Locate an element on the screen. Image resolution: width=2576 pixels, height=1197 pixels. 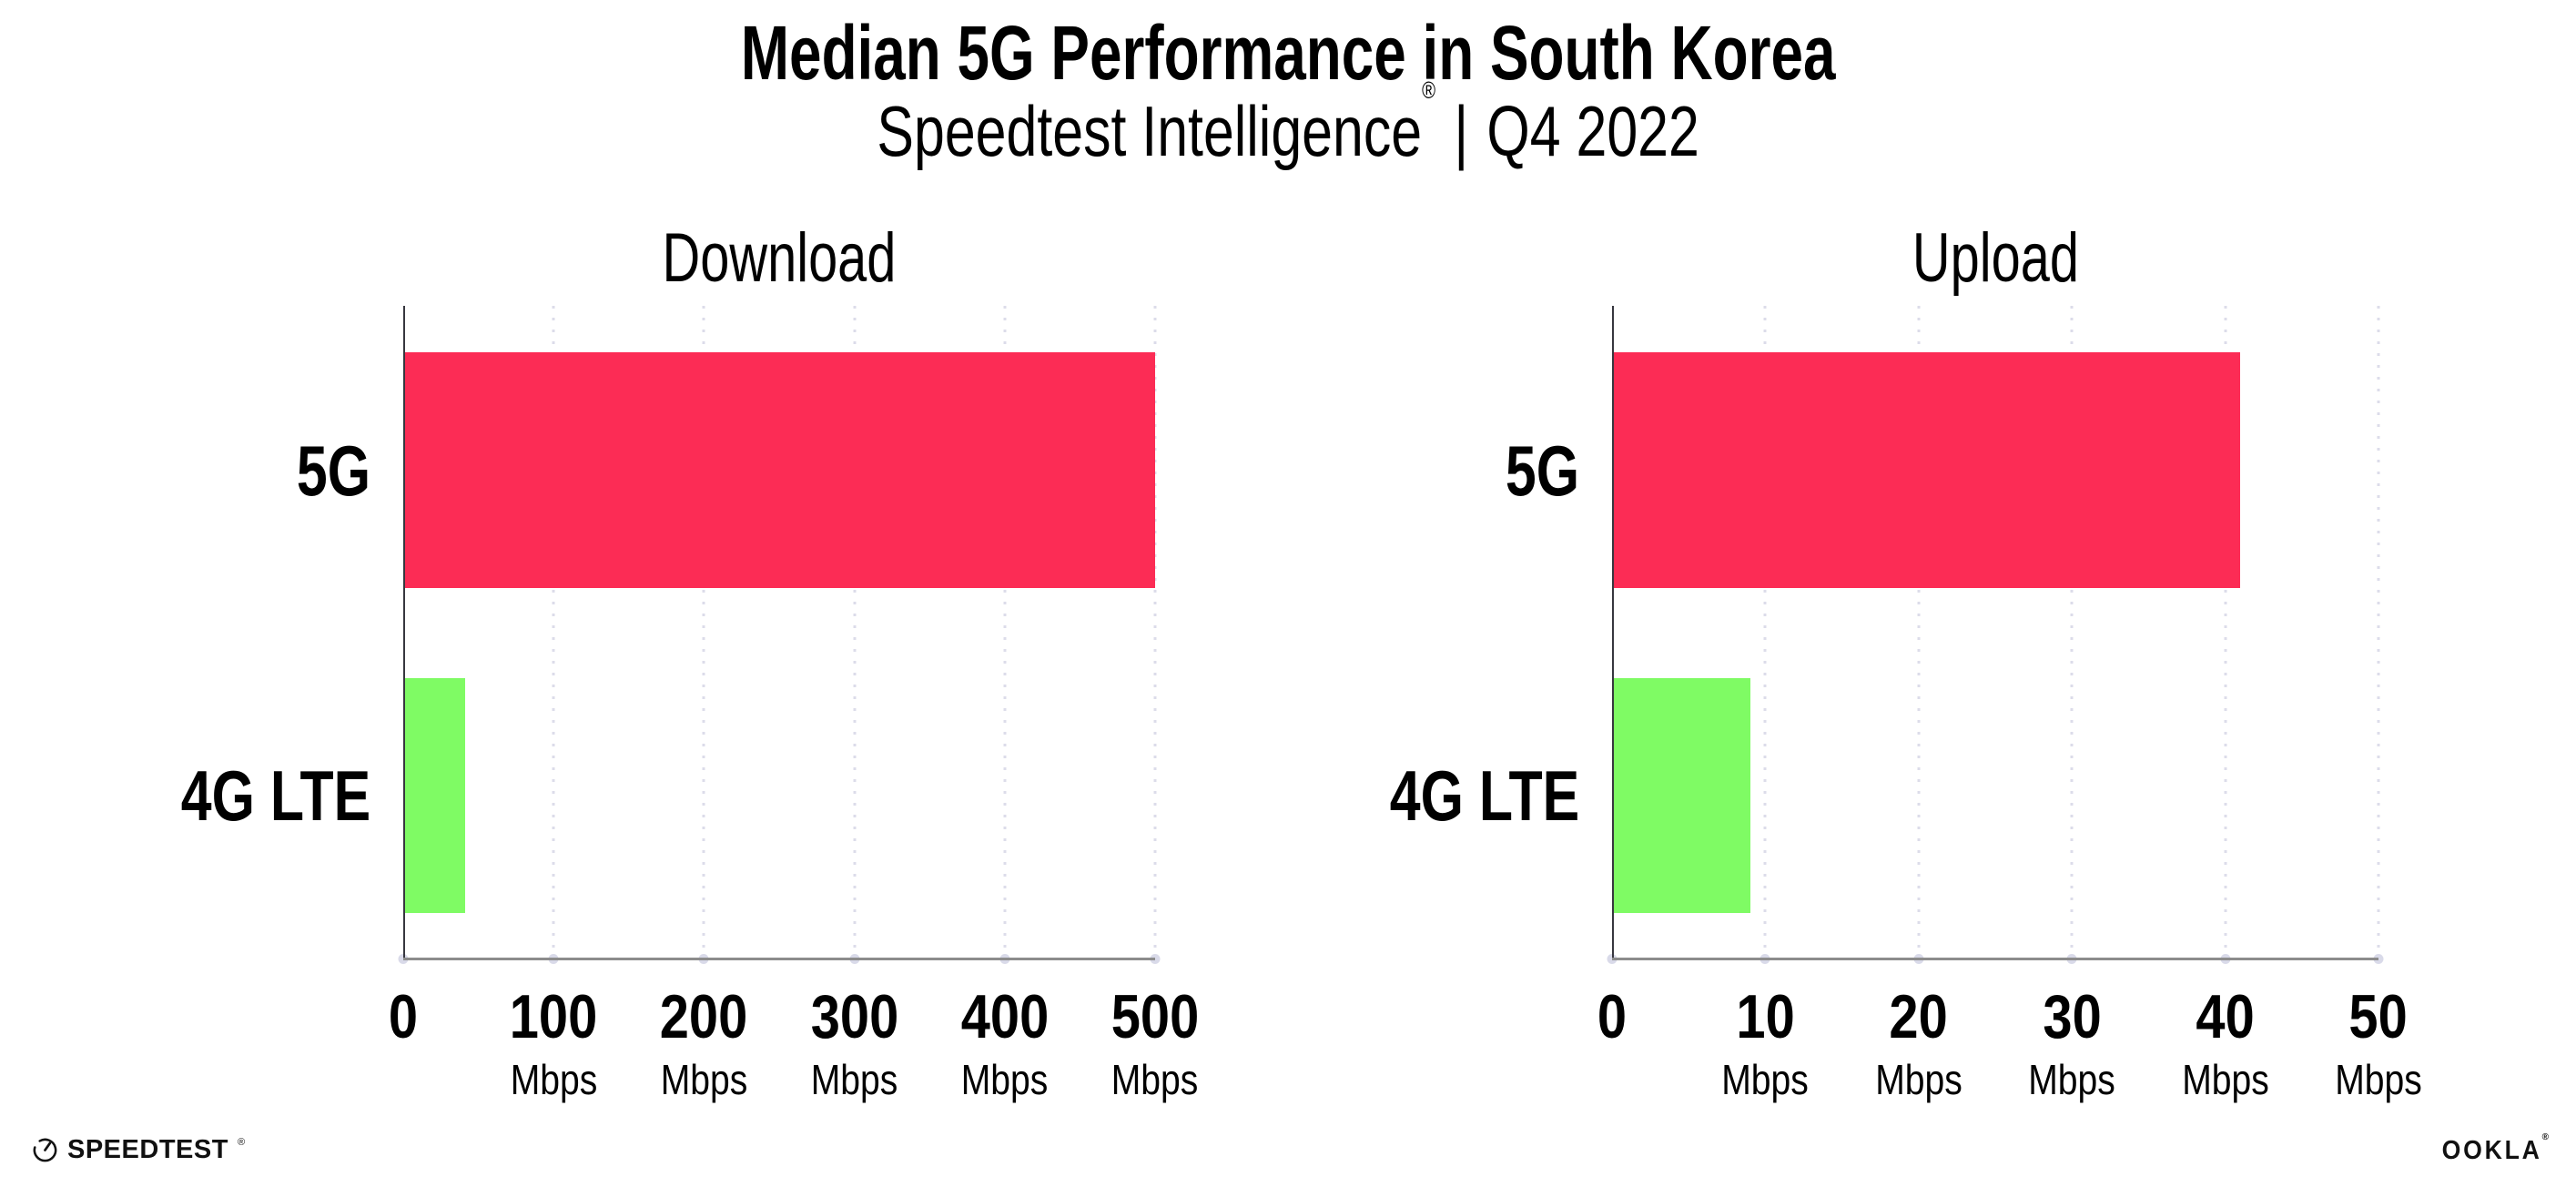
page-title: Median 5G Performance in South Korea is located at coordinates (1288, 53).